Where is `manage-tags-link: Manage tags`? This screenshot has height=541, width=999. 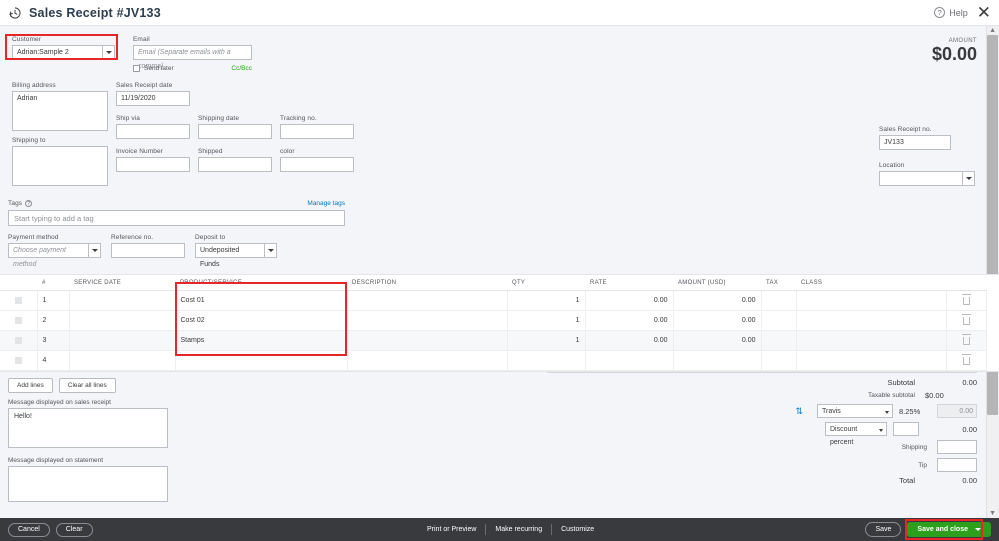 manage-tags-link: Manage tags is located at coordinates (326, 203).